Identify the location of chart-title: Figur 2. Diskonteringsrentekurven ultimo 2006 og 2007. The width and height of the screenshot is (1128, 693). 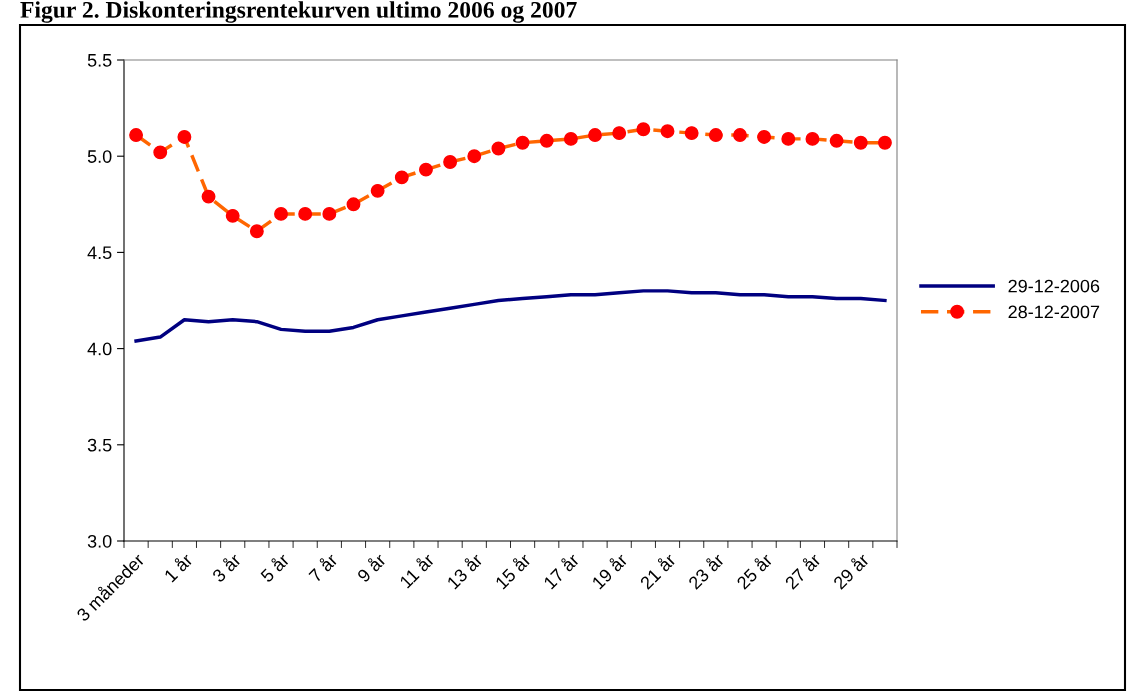
(298, 12).